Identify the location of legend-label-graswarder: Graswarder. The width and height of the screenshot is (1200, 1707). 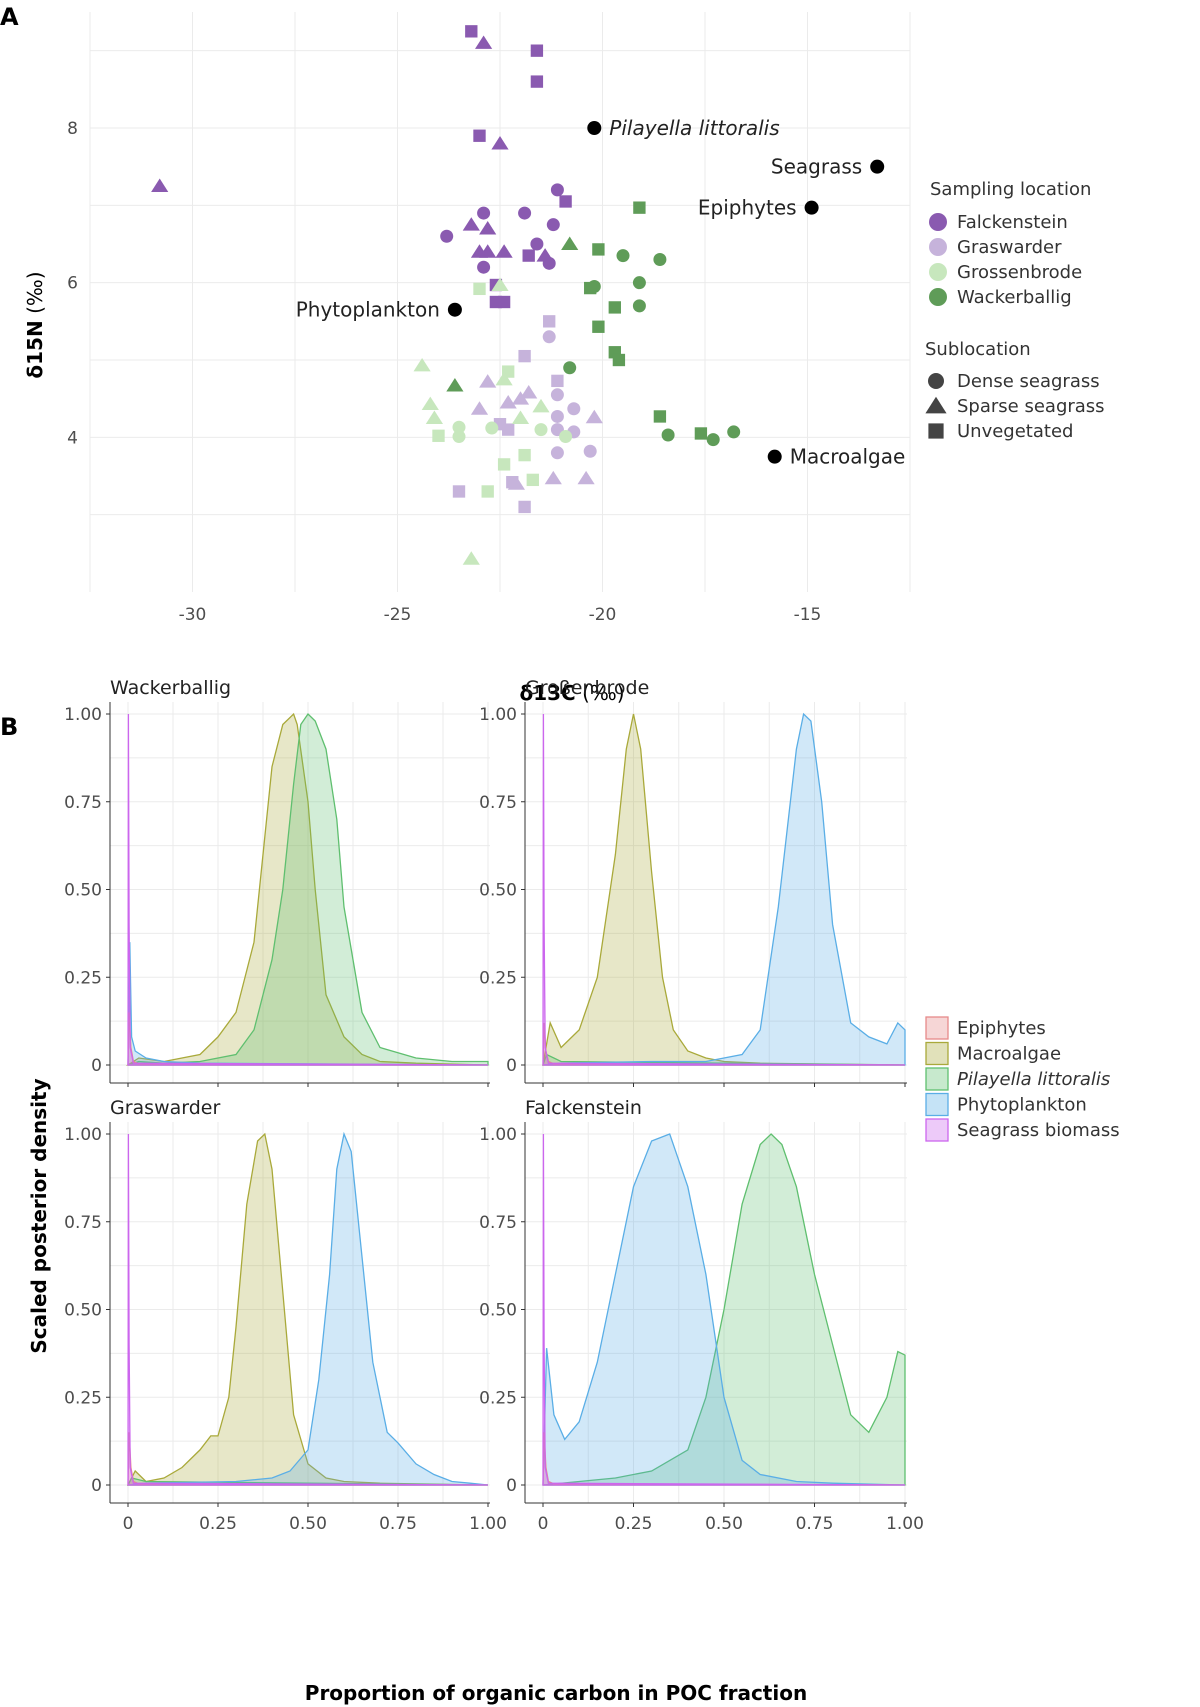
(1009, 247).